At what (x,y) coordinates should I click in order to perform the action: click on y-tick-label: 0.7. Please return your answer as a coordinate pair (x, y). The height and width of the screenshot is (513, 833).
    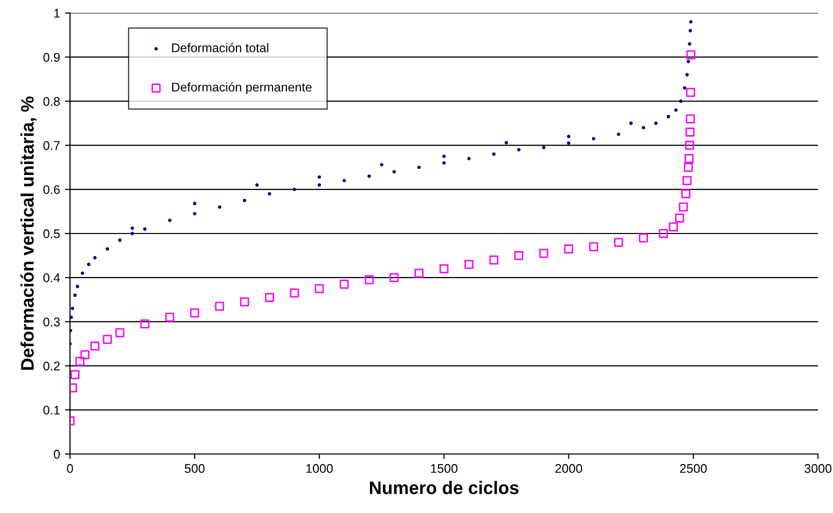
    Looking at the image, I should click on (51, 145).